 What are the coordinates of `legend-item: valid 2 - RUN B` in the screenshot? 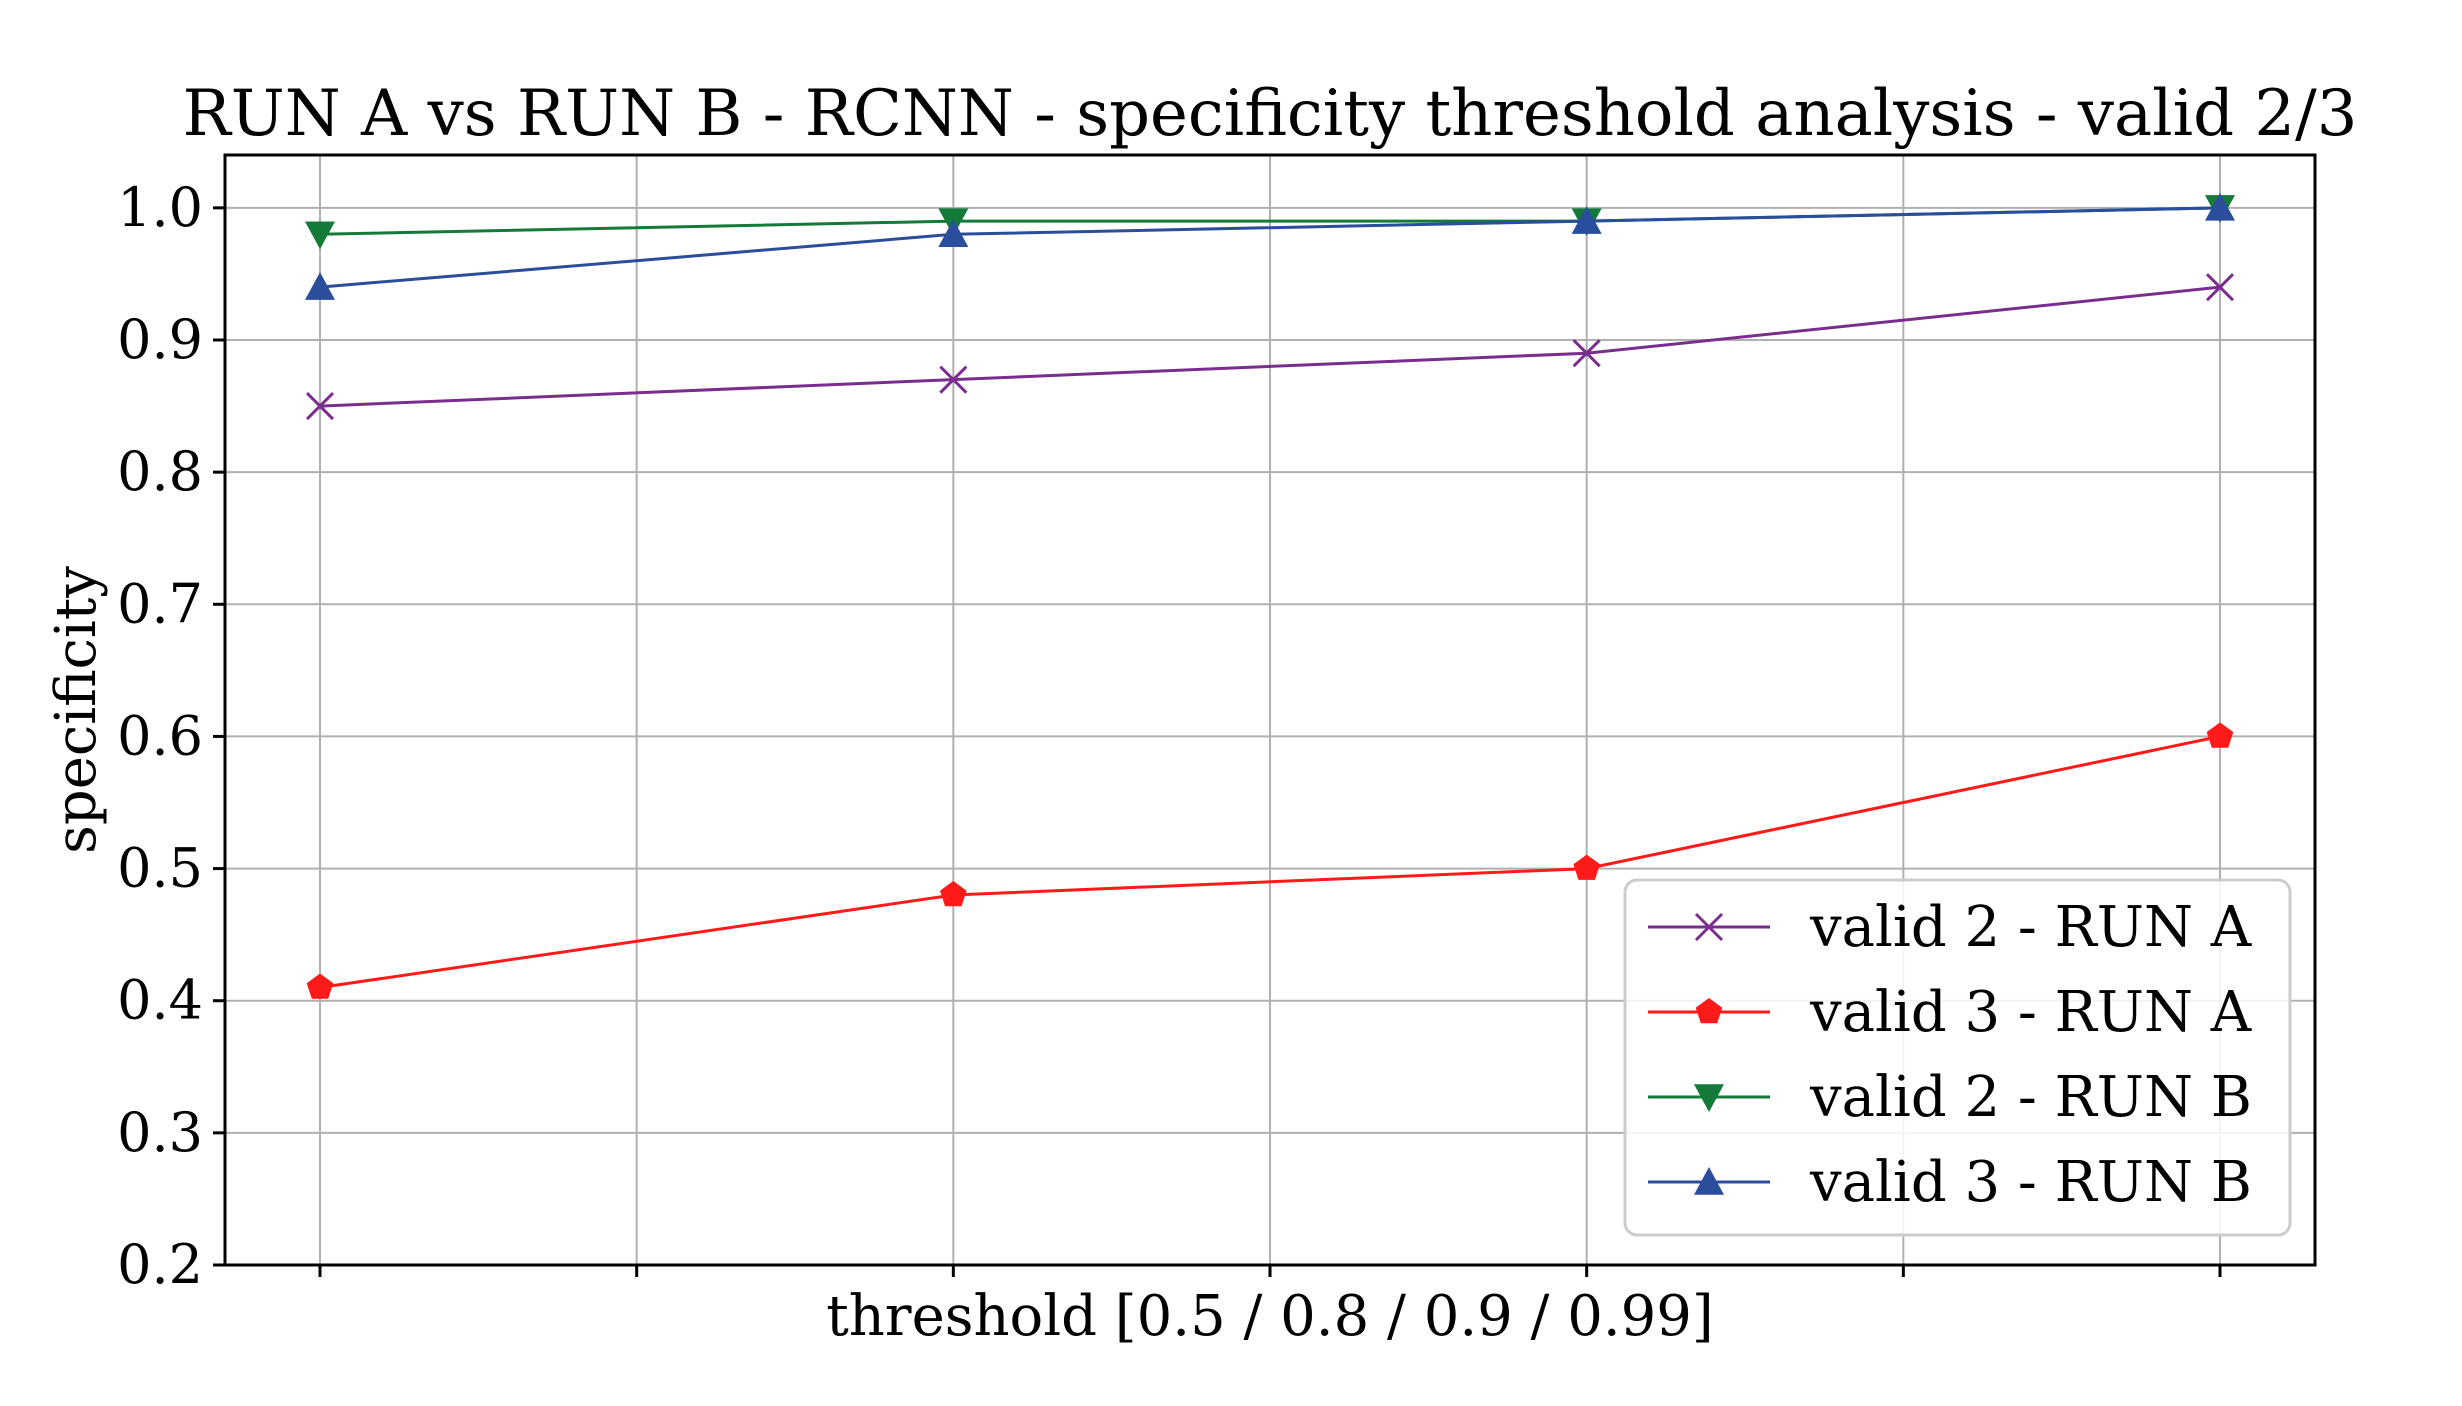 It's located at (1950, 1097).